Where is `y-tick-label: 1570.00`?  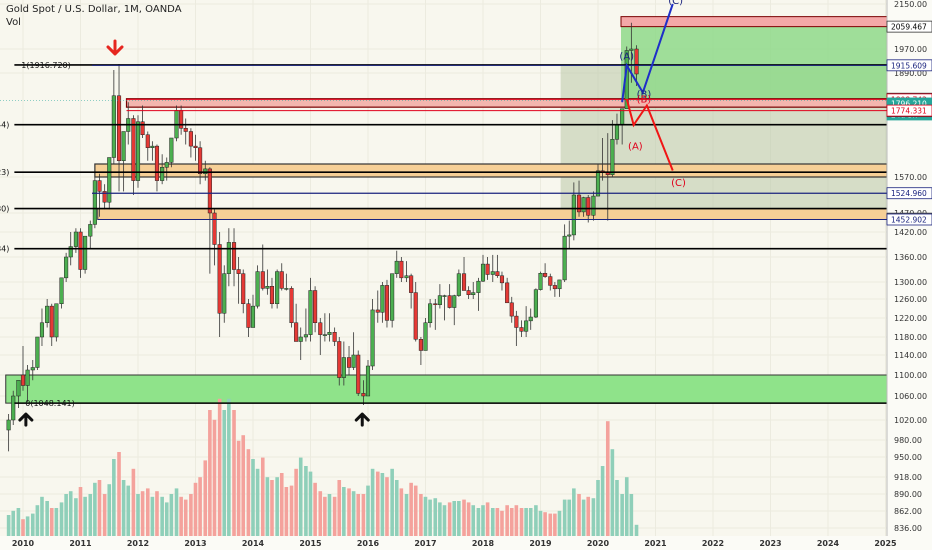
y-tick-label: 1570.00 is located at coordinates (910, 177).